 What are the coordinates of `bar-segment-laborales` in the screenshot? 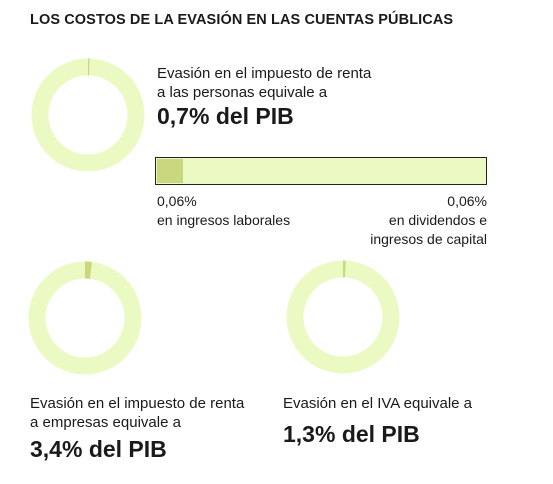 It's located at (170, 171).